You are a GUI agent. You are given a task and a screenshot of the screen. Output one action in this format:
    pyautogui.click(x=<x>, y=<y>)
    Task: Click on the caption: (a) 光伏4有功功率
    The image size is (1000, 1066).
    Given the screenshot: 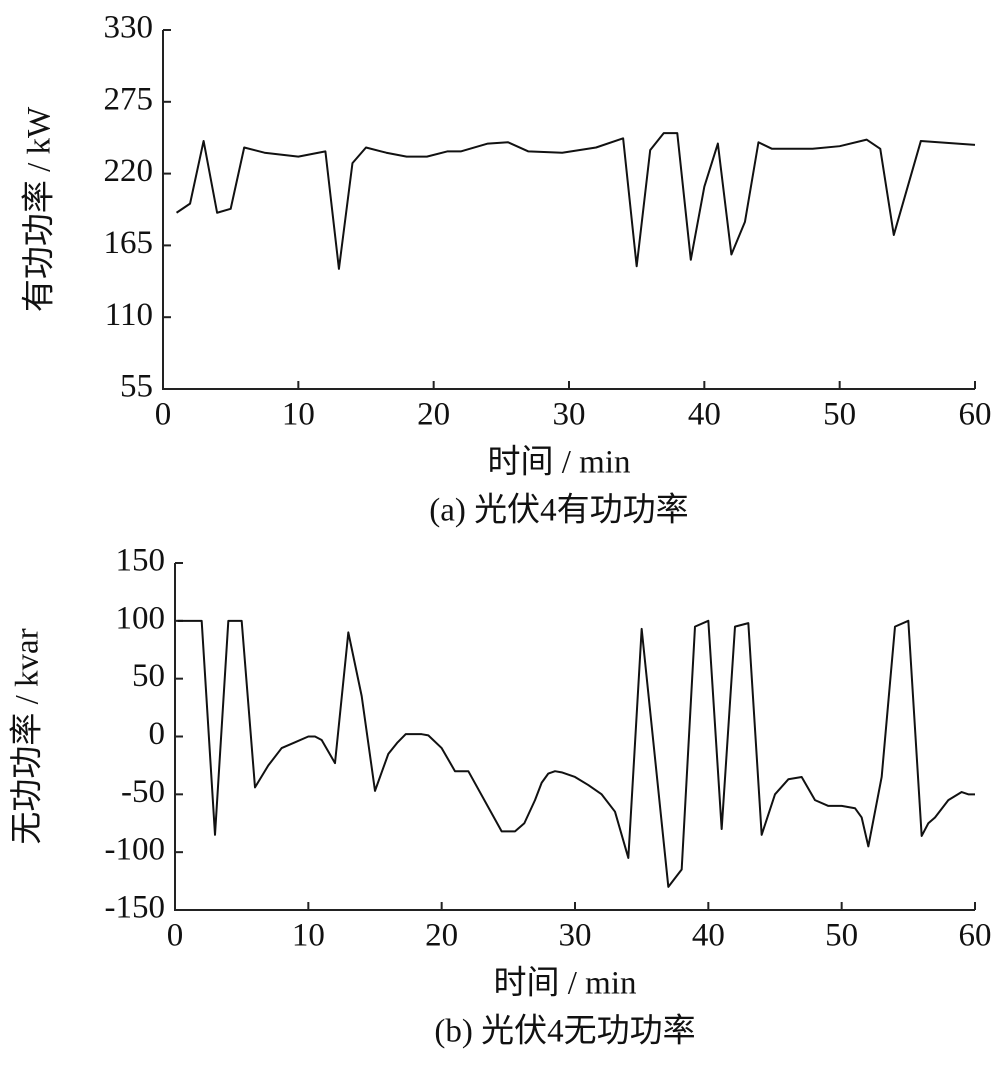 What is the action you would take?
    pyautogui.click(x=558, y=510)
    